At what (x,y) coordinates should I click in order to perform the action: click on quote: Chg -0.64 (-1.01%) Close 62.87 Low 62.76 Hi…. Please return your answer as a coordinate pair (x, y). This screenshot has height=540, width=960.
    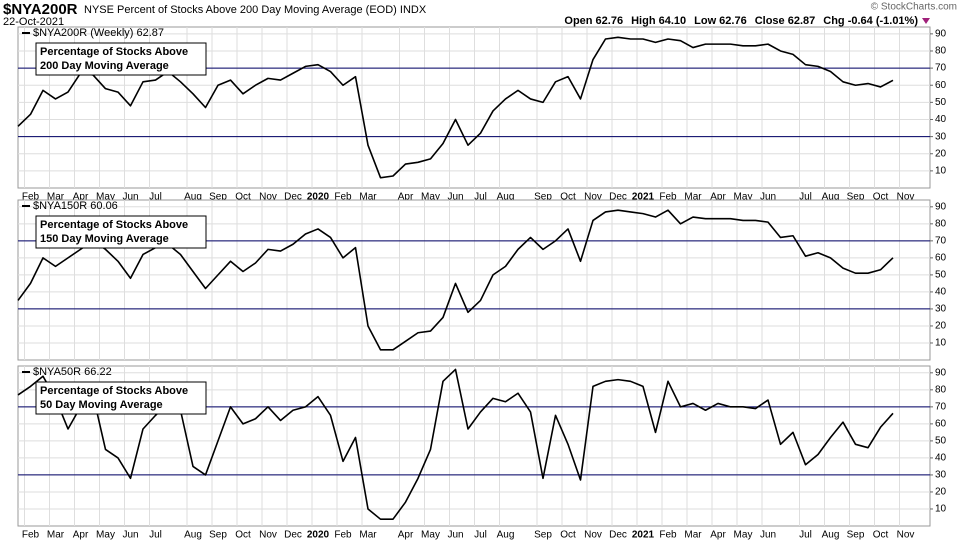
    Looking at the image, I should click on (741, 21).